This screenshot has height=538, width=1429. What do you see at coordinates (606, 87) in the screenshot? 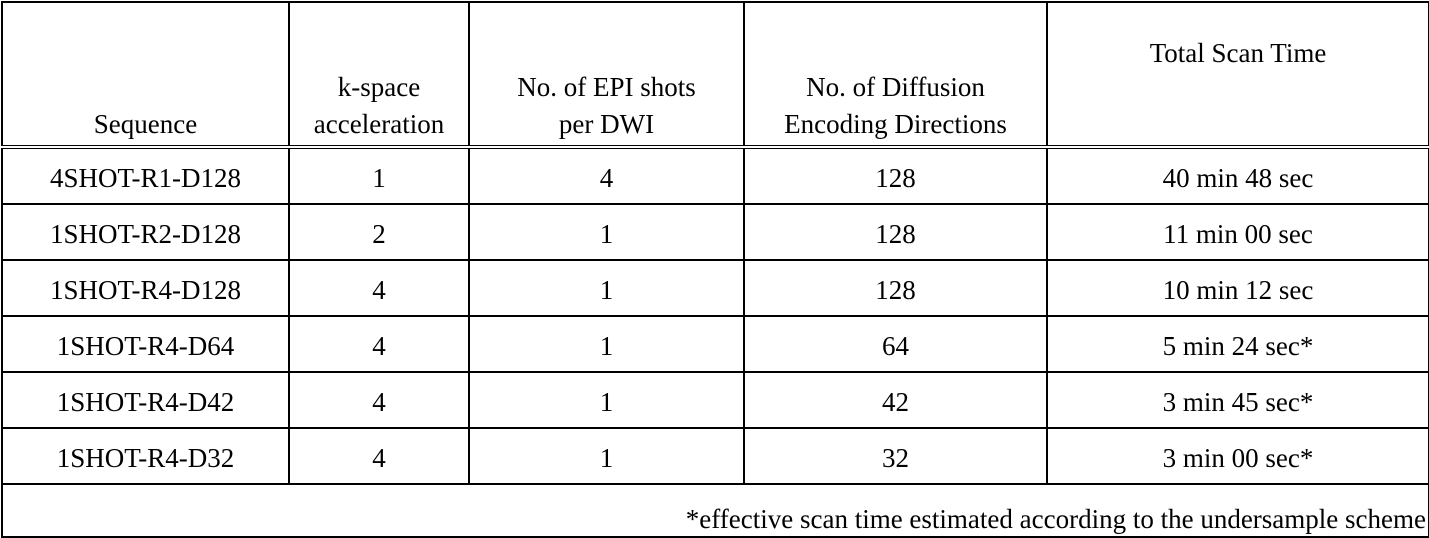
I see `header-text: No. of EPI shots` at bounding box center [606, 87].